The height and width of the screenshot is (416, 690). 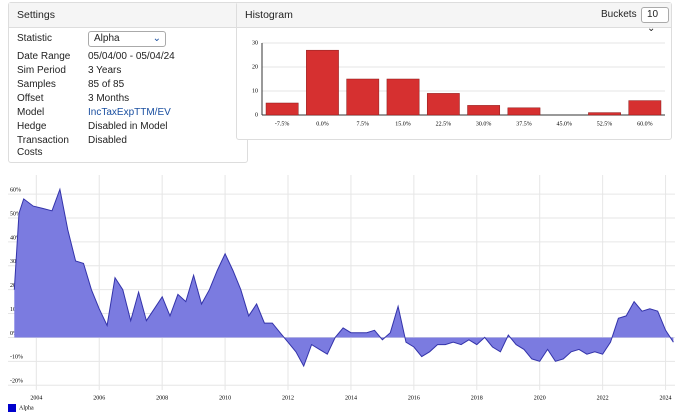 I want to click on row-label: Offset, so click(x=30, y=98).